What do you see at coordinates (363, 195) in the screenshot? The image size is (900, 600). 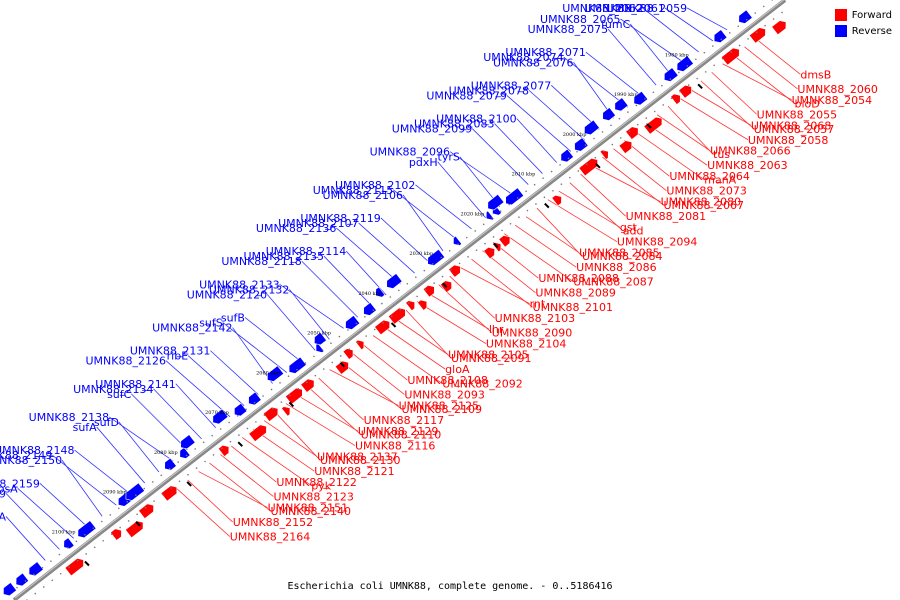 I see `reverse-gene-label-umnk88-2106: UMNK88_2106` at bounding box center [363, 195].